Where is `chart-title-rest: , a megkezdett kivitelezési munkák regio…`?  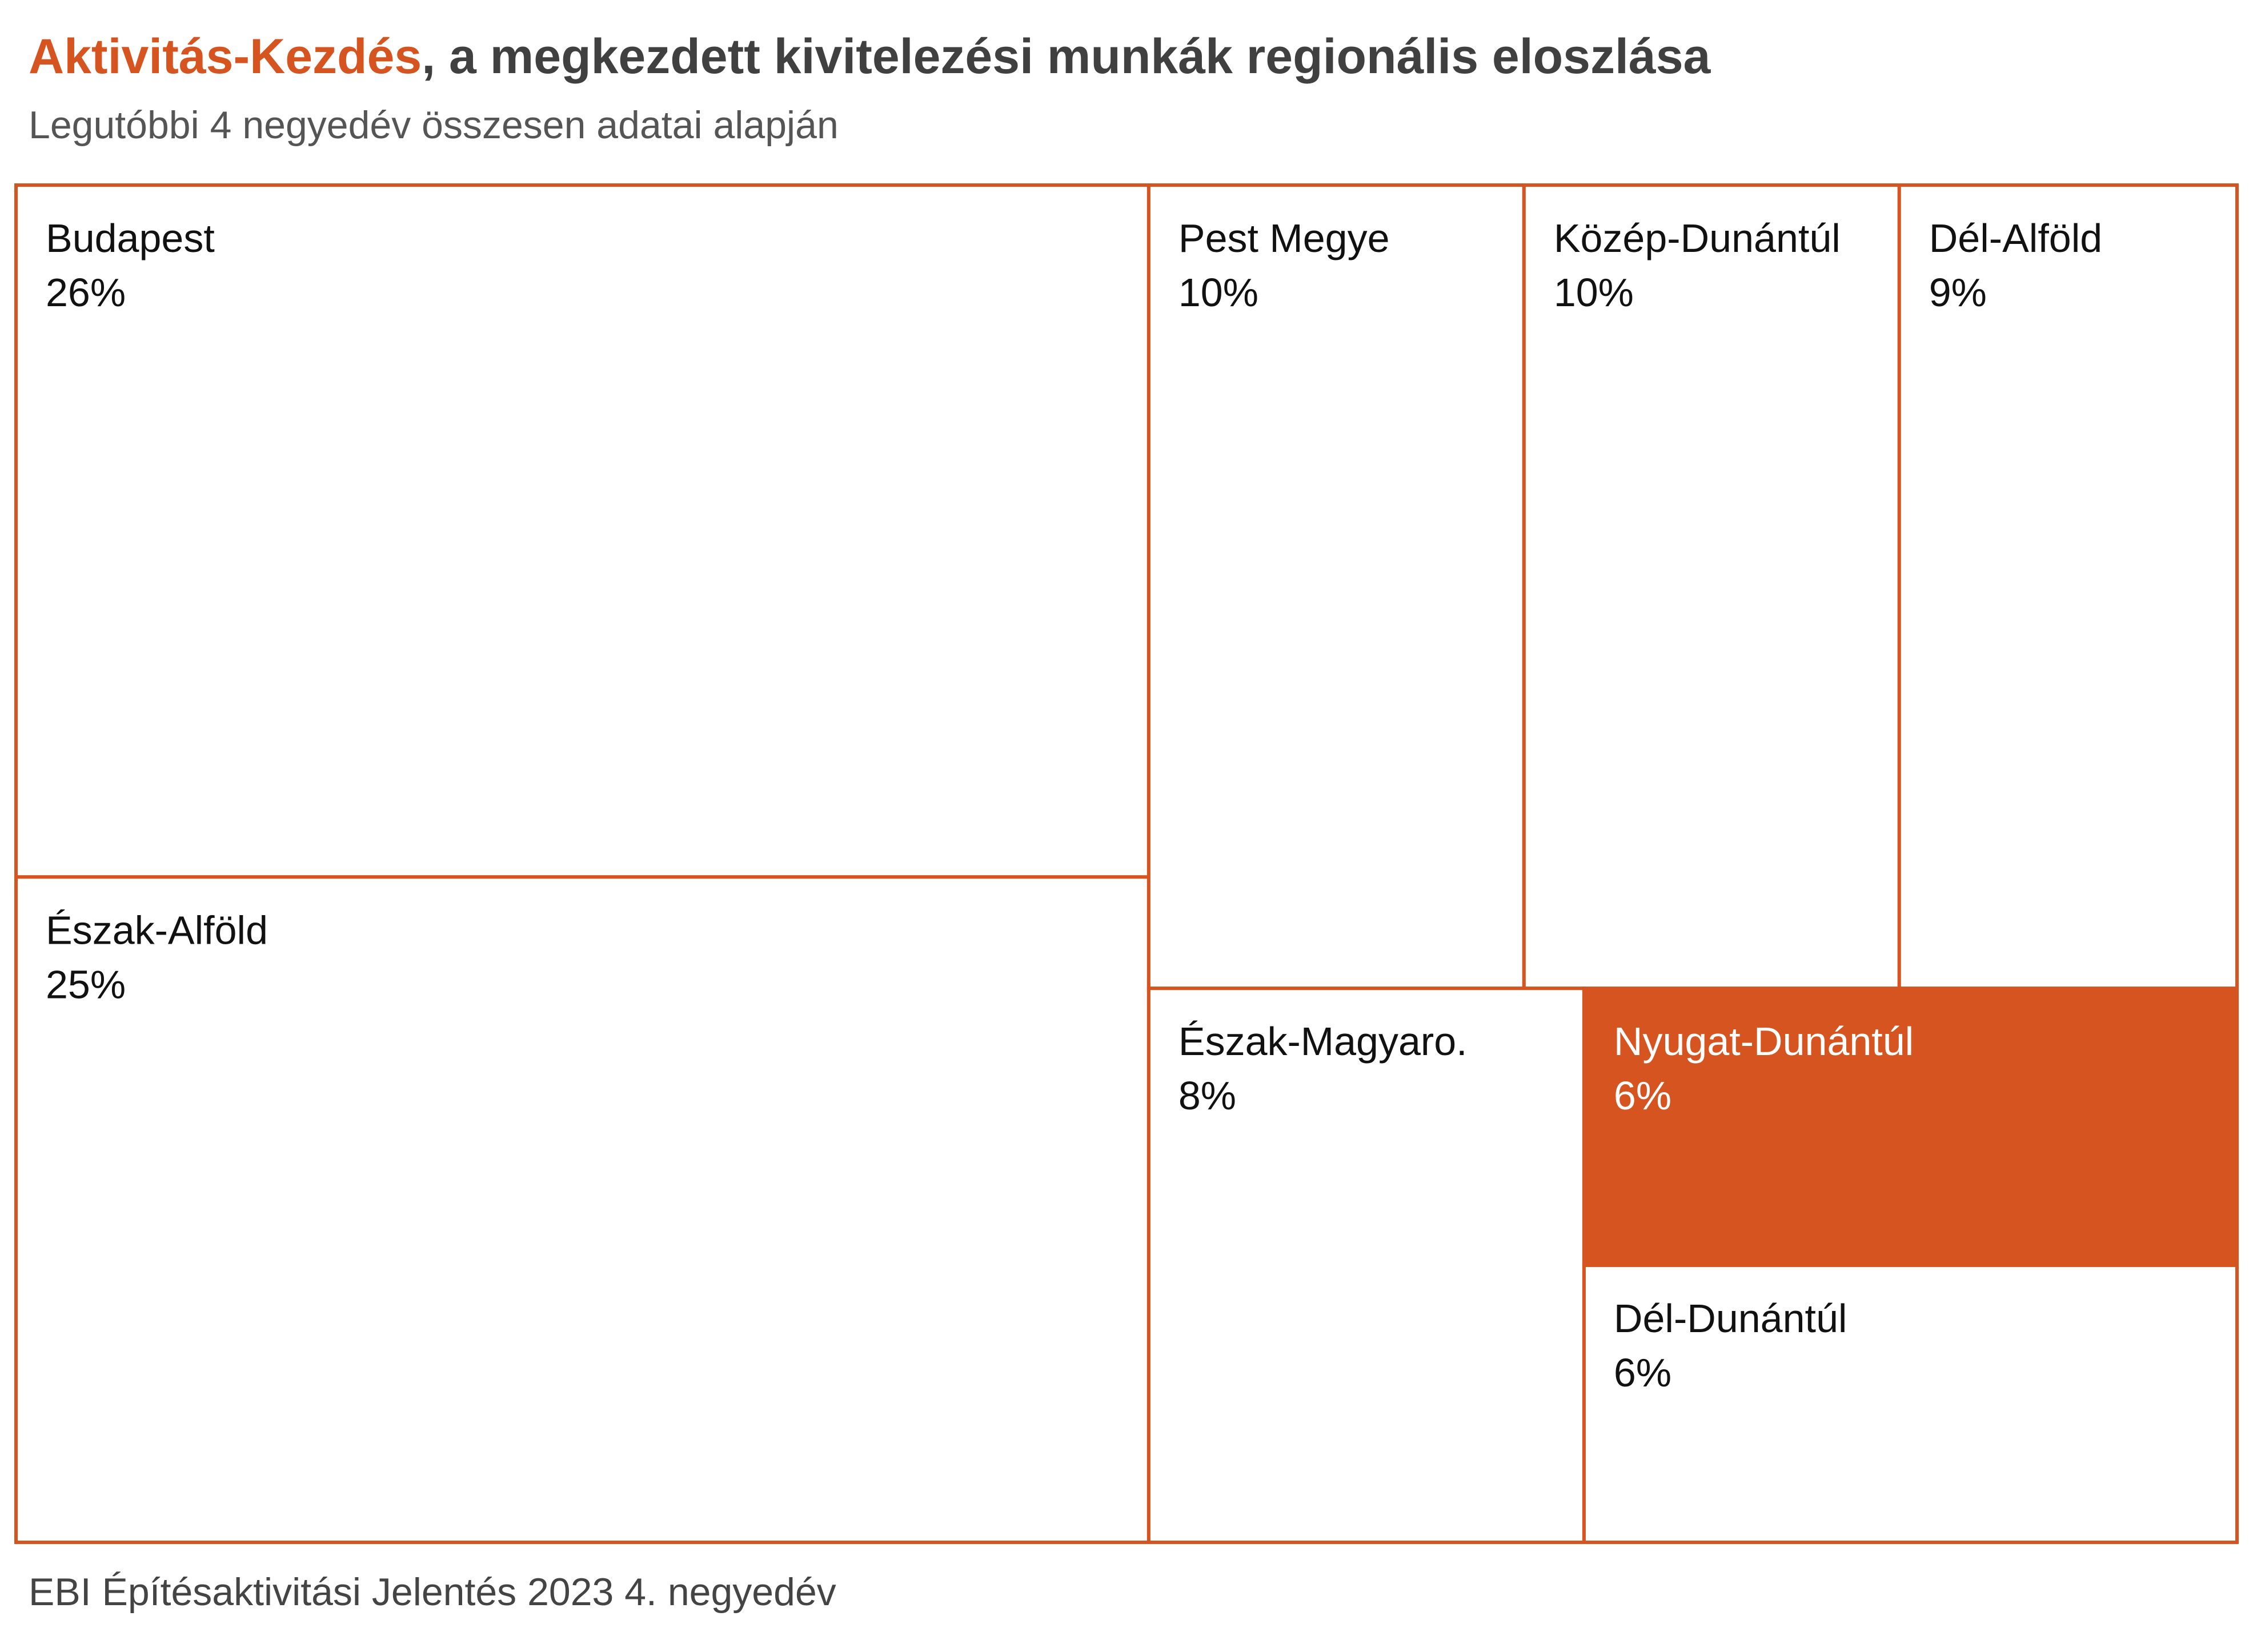
chart-title-rest: , a megkezdett kivitelezési munkák regio… is located at coordinates (1066, 56).